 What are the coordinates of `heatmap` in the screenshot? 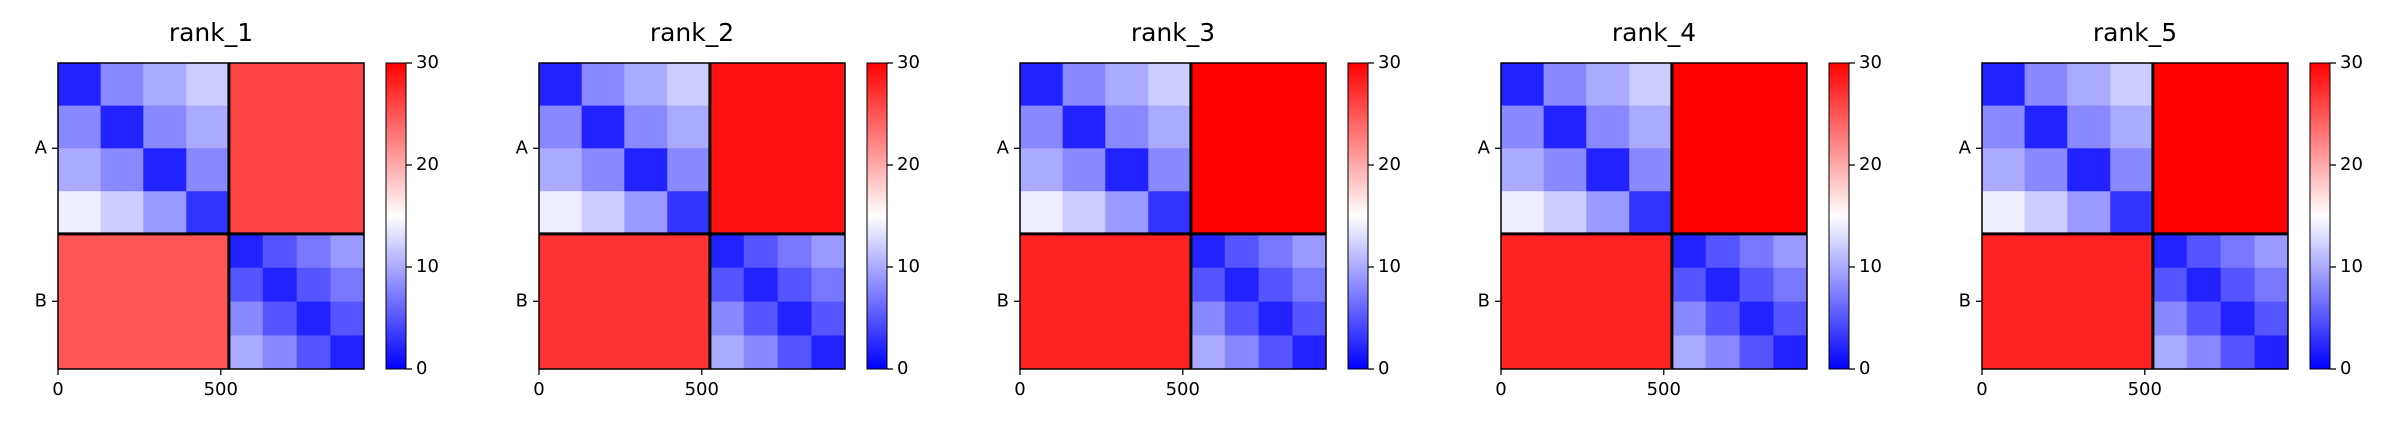 It's located at (211, 216).